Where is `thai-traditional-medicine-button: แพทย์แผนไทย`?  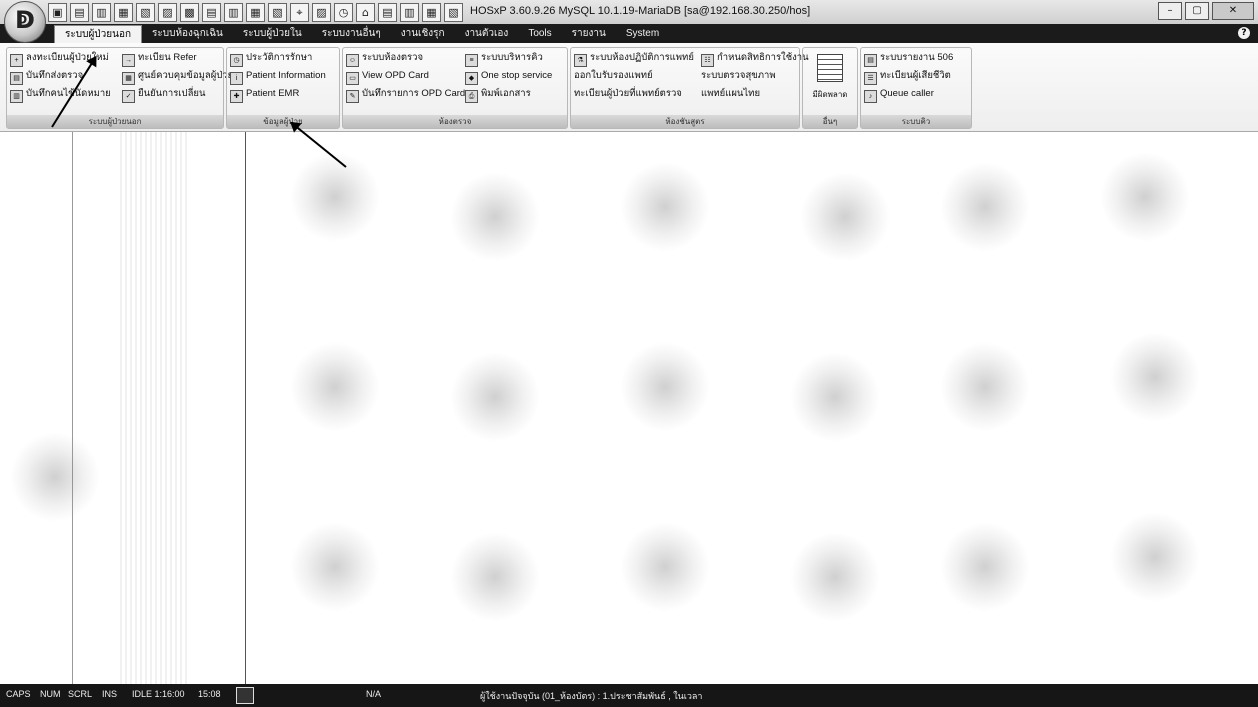
thai-traditional-medicine-button: แพทย์แผนไทย is located at coordinates (731, 93).